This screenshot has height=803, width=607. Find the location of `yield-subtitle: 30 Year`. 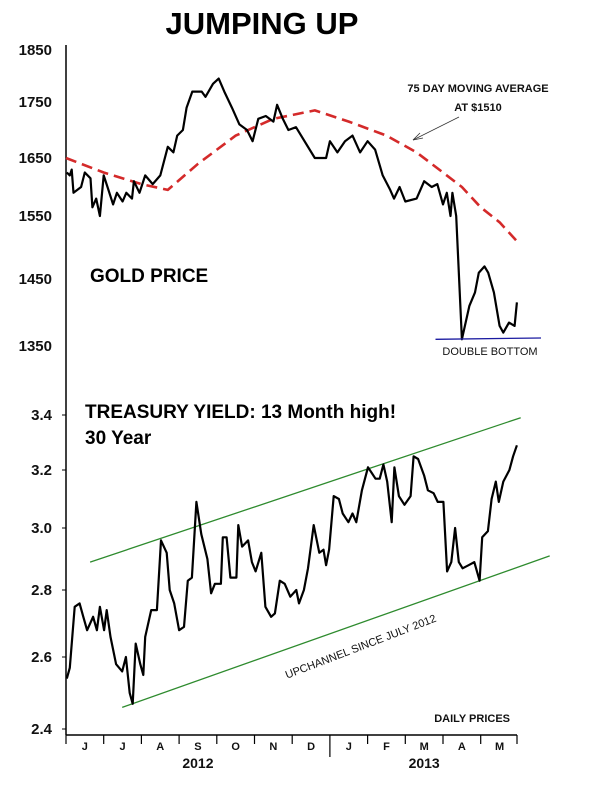

yield-subtitle: 30 Year is located at coordinates (118, 438).